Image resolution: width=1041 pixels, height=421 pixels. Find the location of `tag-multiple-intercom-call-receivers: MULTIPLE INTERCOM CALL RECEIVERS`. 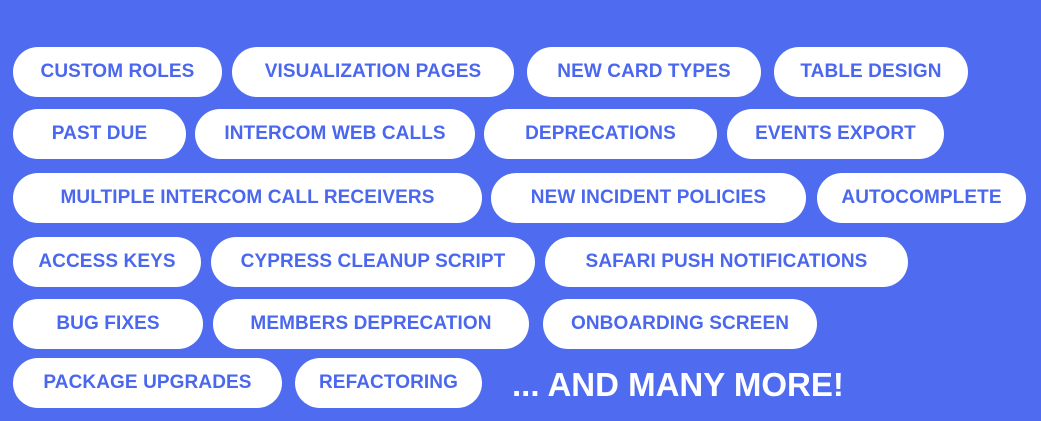

tag-multiple-intercom-call-receivers: MULTIPLE INTERCOM CALL RECEIVERS is located at coordinates (247, 198).